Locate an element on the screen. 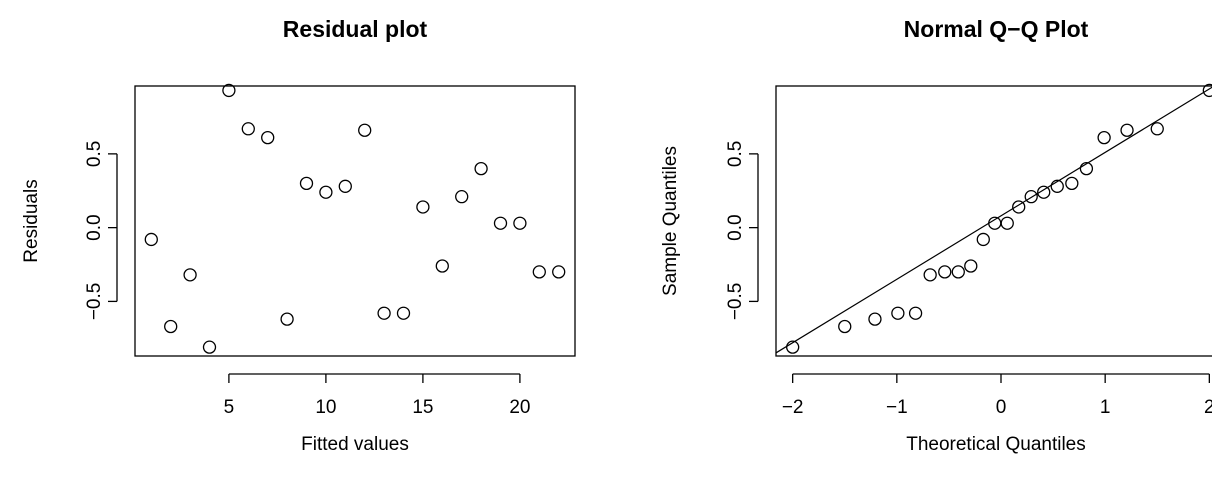 The width and height of the screenshot is (1212, 482). x-tick-label: 1 is located at coordinates (1105, 407).